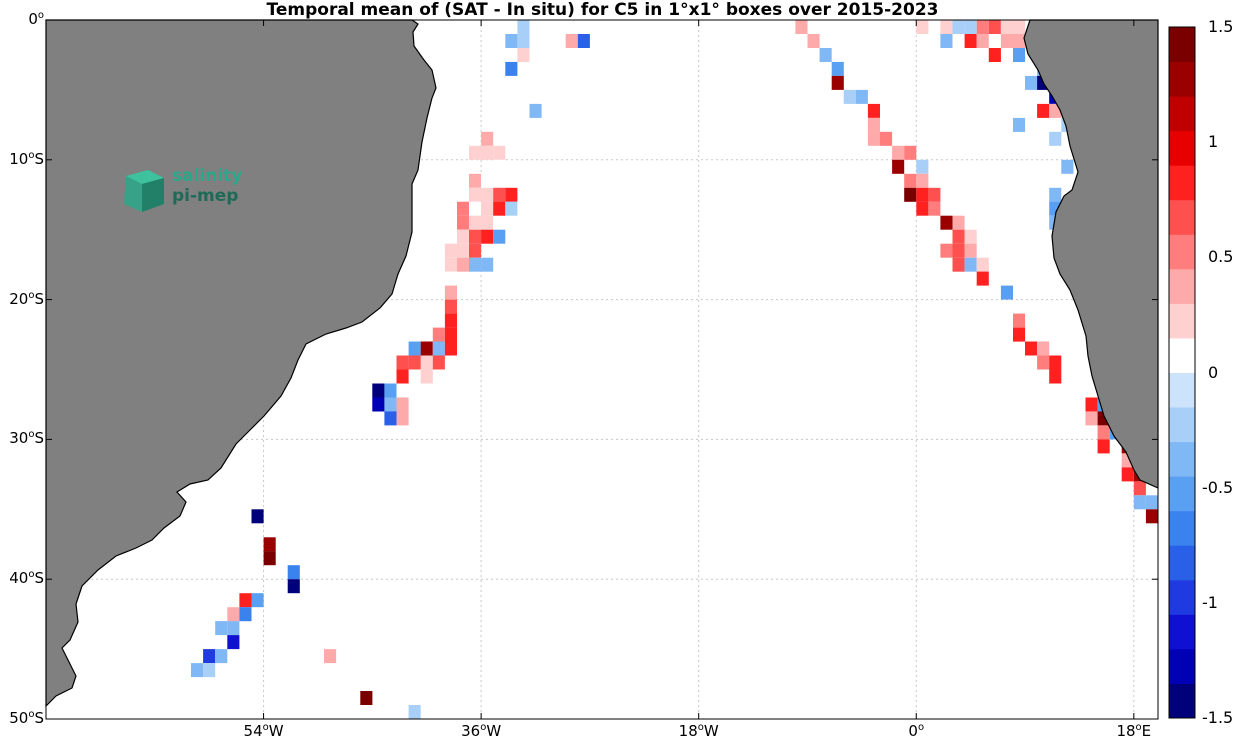  Describe the element at coordinates (207, 176) in the screenshot. I see `logo-text-salinity: salinity` at that location.